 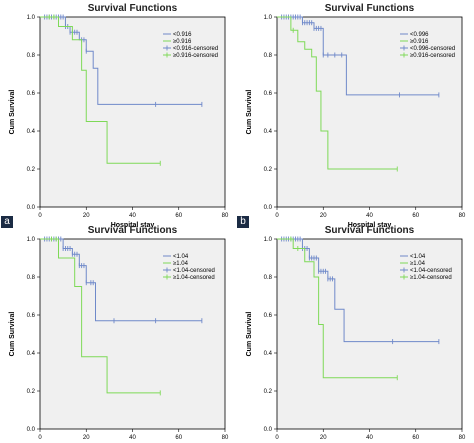 What do you see at coordinates (7, 222) in the screenshot?
I see `panel-label-a: a` at bounding box center [7, 222].